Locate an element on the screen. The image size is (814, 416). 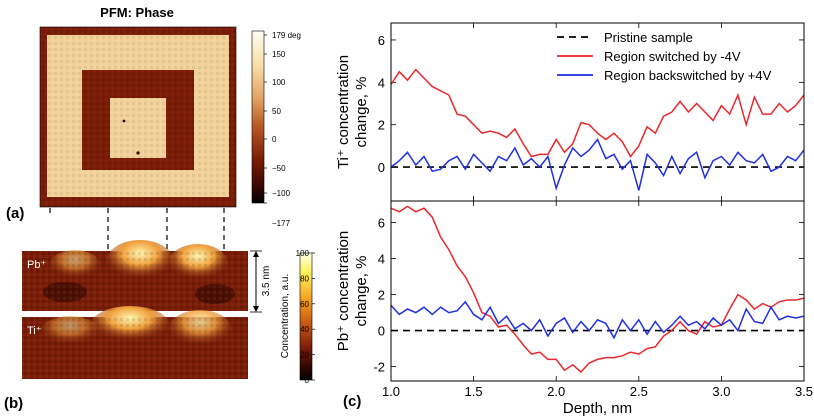
panel-label-b: (b) is located at coordinates (13, 403).